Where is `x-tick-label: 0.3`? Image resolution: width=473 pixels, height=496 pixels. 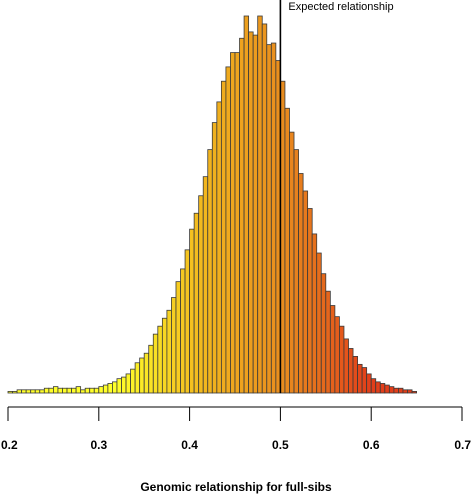
x-tick-label: 0.3 is located at coordinates (98, 445).